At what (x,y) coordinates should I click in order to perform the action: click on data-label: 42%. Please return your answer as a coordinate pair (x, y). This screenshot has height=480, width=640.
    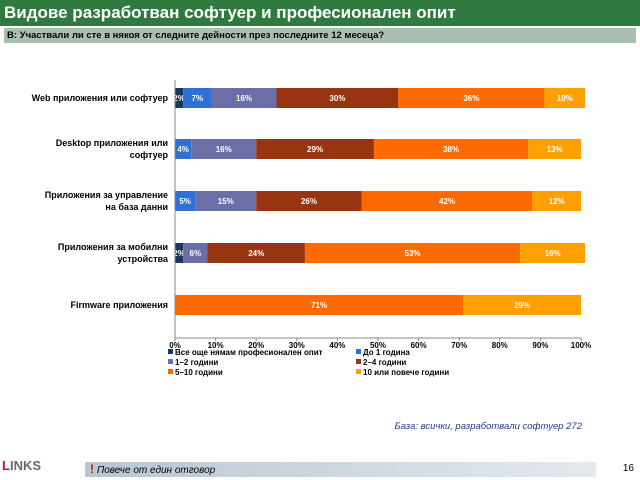
    Looking at the image, I should click on (447, 201).